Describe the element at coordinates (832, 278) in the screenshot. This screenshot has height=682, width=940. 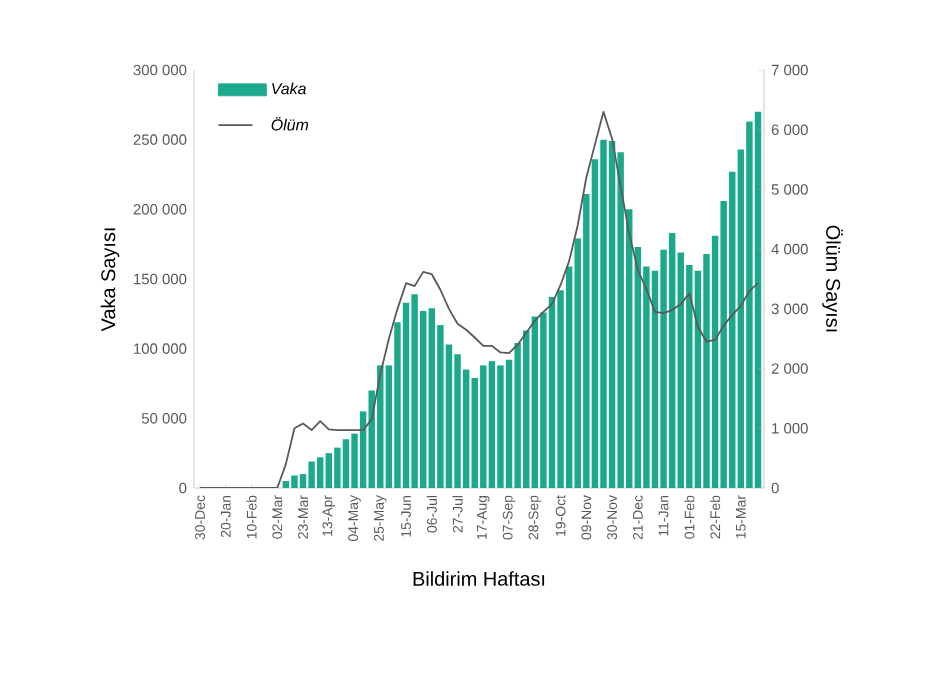
I see `y2-axis-title: Ölüm Sayısı` at that location.